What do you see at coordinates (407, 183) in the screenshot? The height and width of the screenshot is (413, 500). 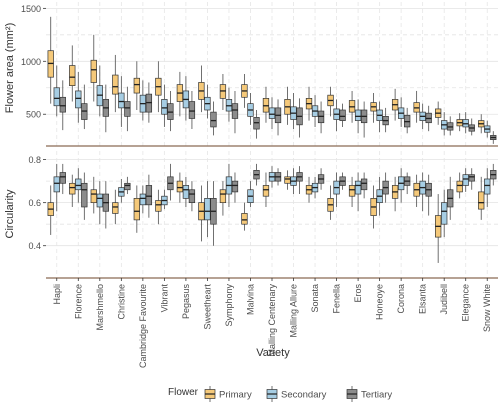 I see `box-2-corona-tertiary` at bounding box center [407, 183].